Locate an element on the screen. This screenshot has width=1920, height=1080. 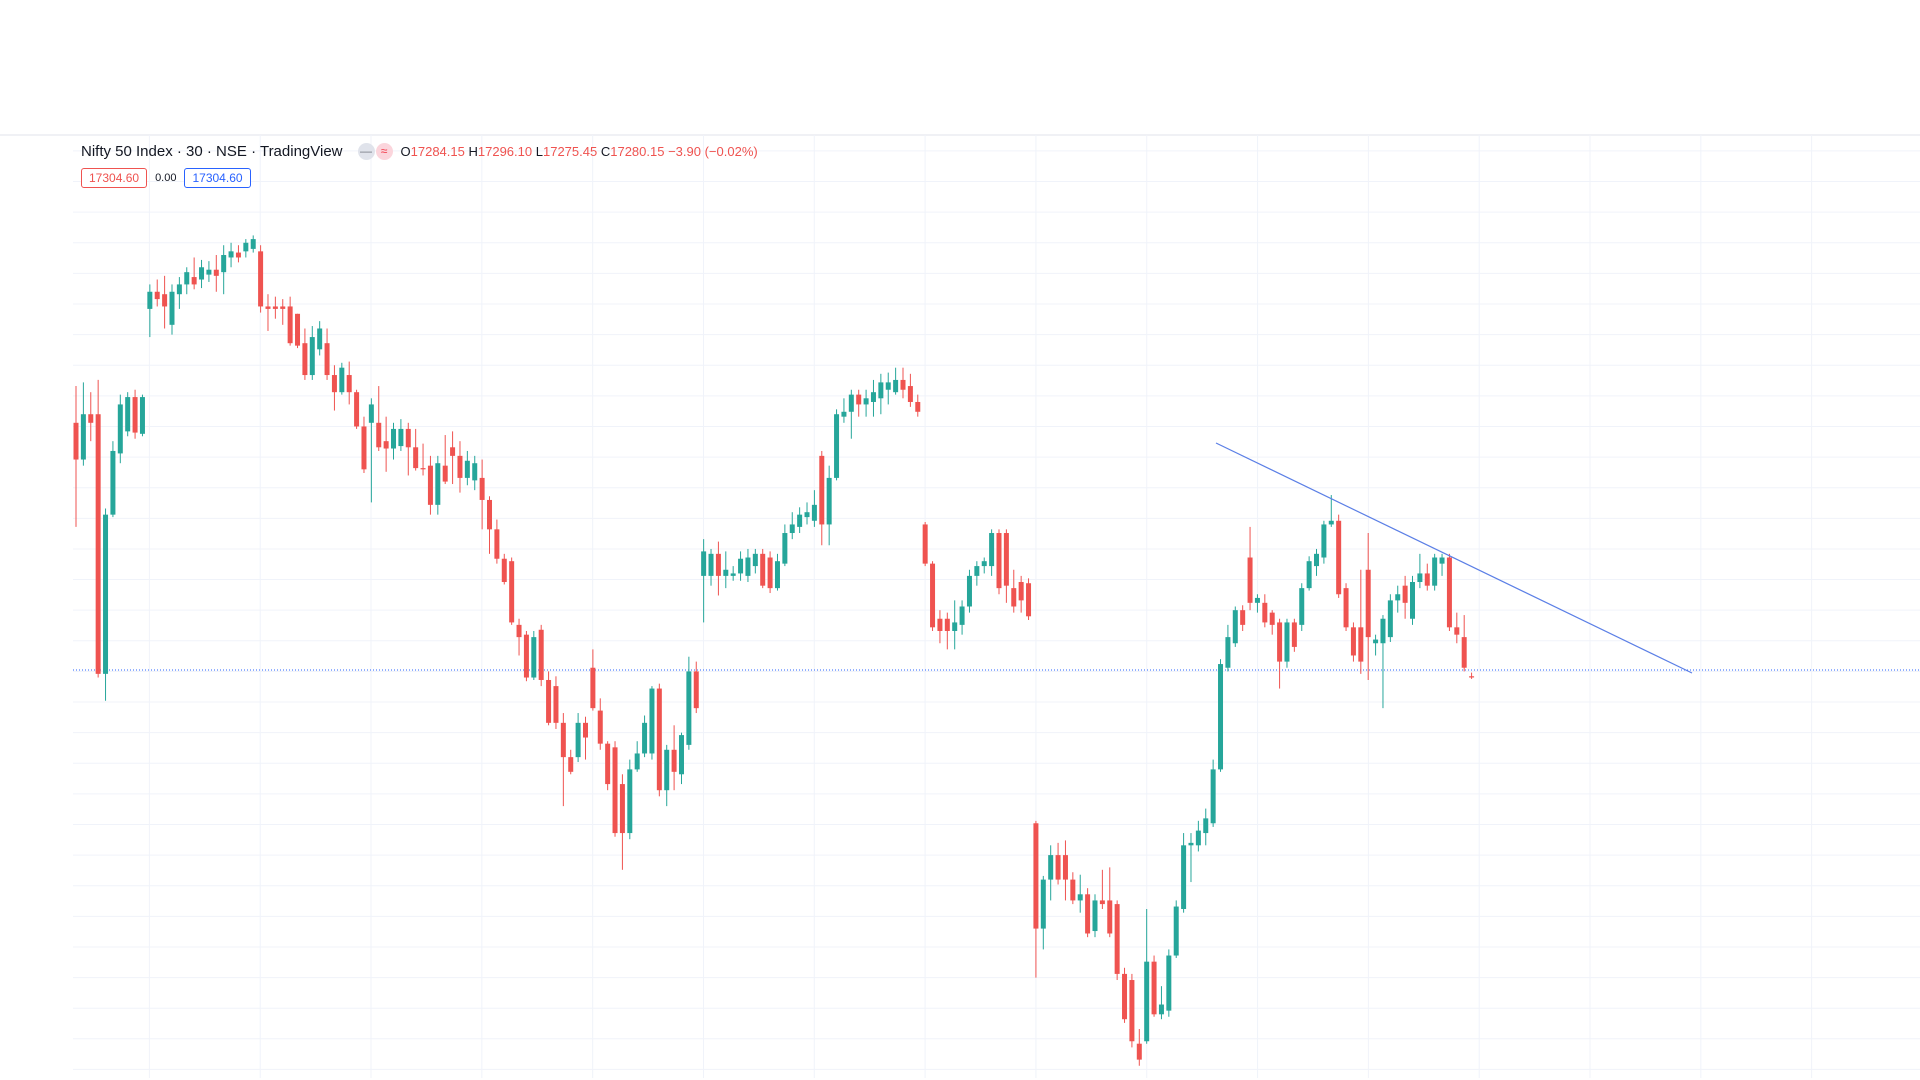
sell-badge: 17304.60 is located at coordinates (114, 178).